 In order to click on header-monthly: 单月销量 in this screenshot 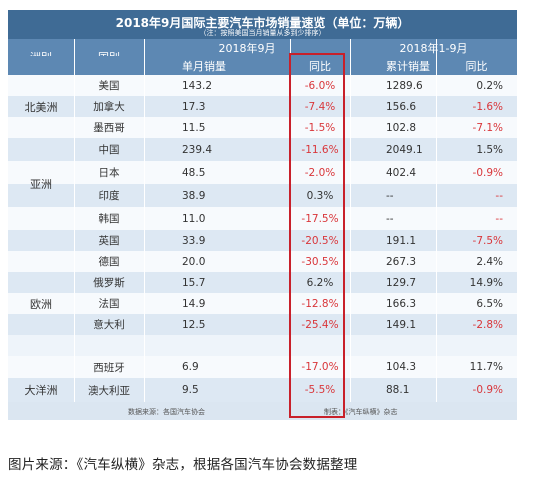, I will do `click(204, 66)`.